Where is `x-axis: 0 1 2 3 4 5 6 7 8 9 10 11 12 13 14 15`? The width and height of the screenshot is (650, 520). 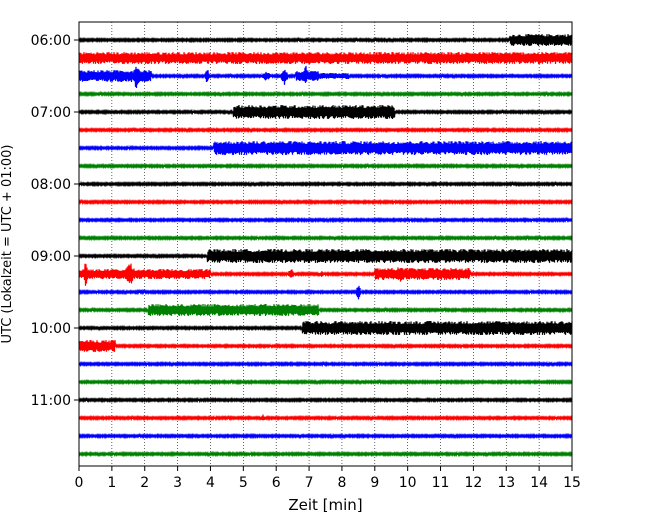 x-axis: 0 1 2 3 4 5 6 7 8 9 10 11 12 13 14 15 is located at coordinates (328, 478).